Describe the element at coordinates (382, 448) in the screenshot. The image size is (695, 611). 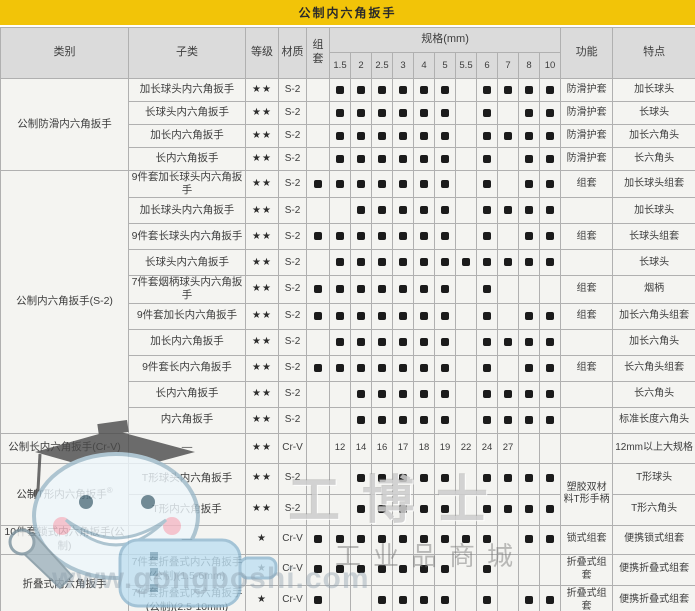
I see `spec-cell: 16` at that location.